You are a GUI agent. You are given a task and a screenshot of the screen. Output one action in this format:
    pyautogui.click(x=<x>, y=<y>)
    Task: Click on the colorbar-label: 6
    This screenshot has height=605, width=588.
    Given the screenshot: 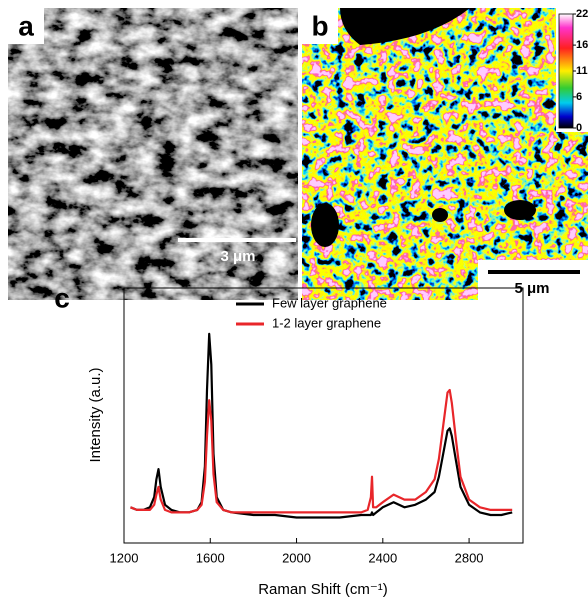 What is the action you would take?
    pyautogui.click(x=579, y=97)
    